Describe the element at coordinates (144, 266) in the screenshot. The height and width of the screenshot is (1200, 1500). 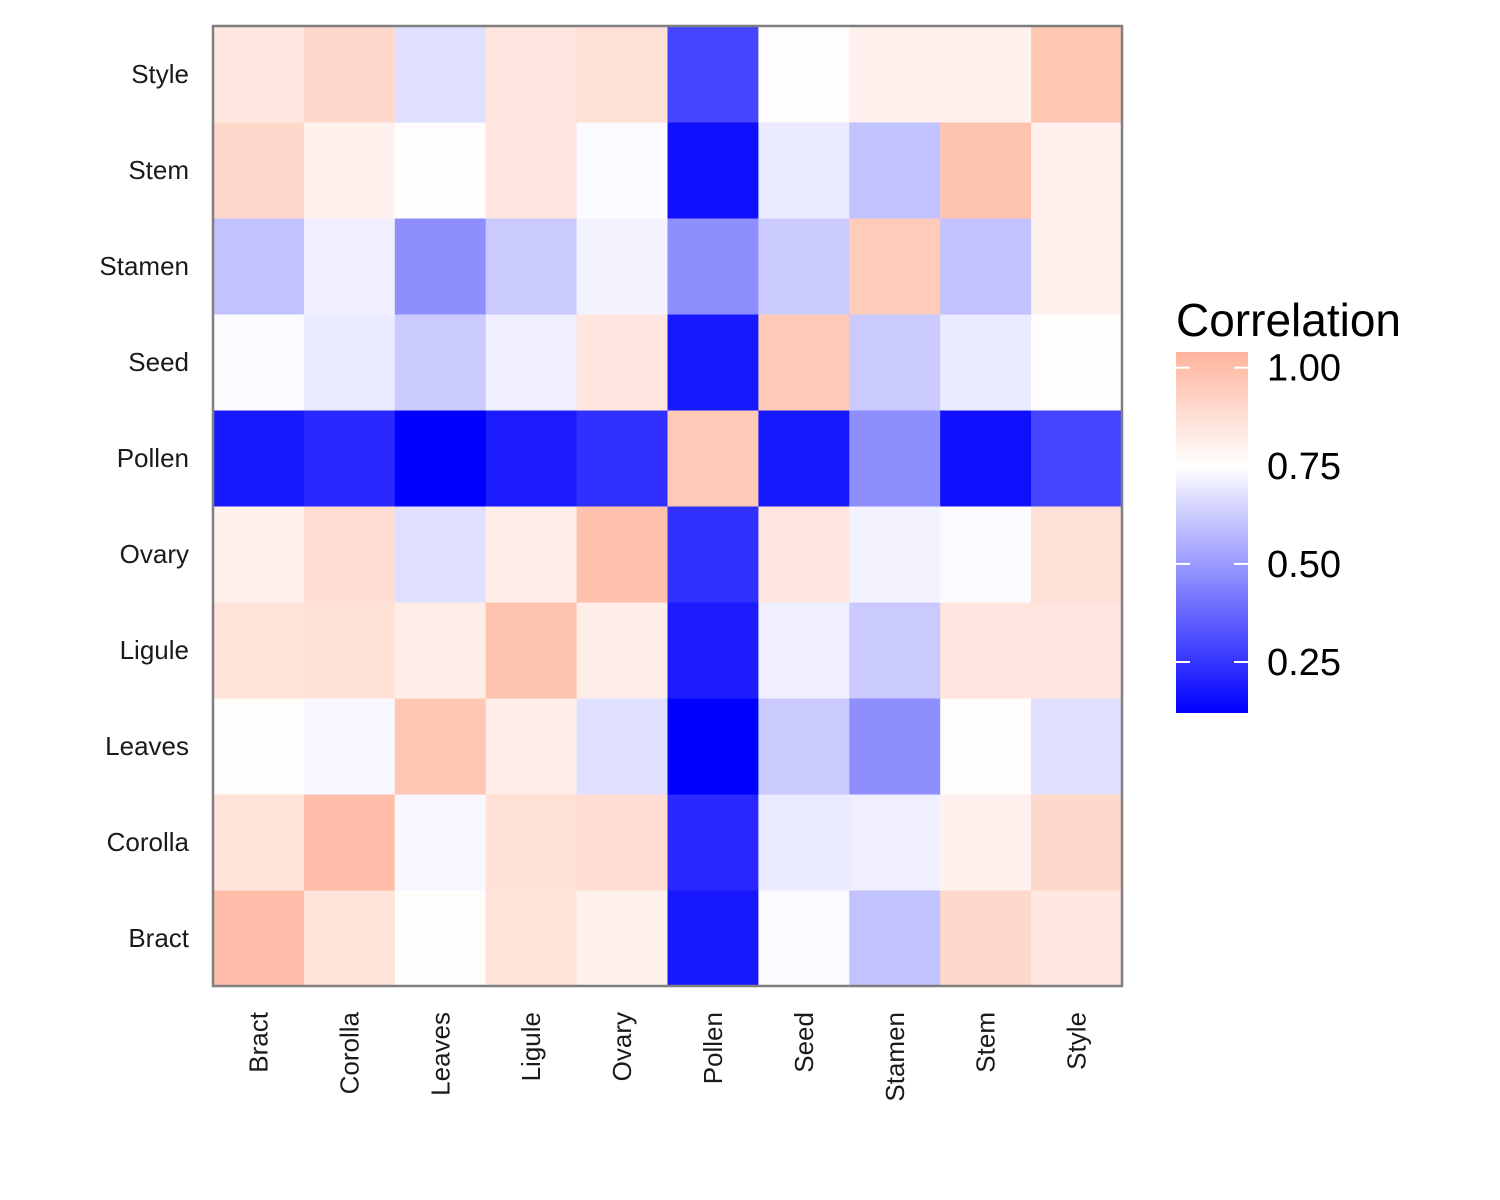
I see `y-tick-label-stamen: Stamen` at that location.